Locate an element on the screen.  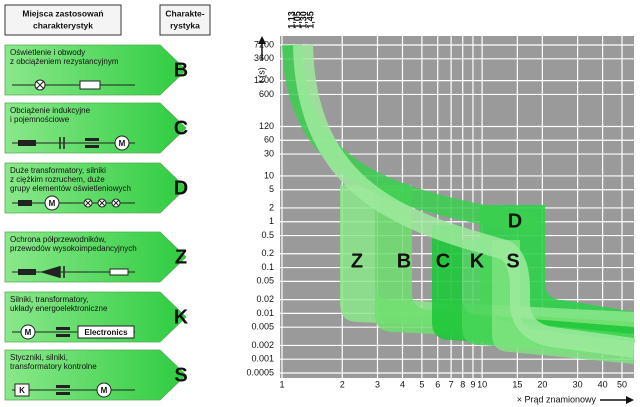
row-text: układy energoelektroniczne is located at coordinates (59, 308).